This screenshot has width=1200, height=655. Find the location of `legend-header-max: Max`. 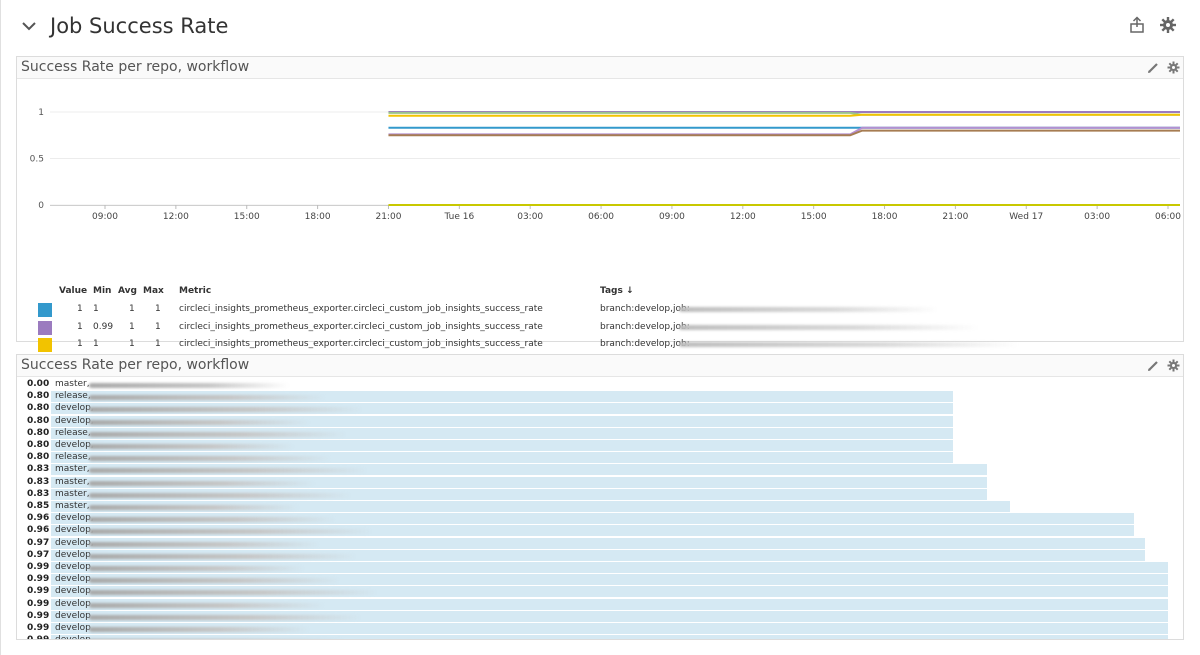

legend-header-max: Max is located at coordinates (153, 291).